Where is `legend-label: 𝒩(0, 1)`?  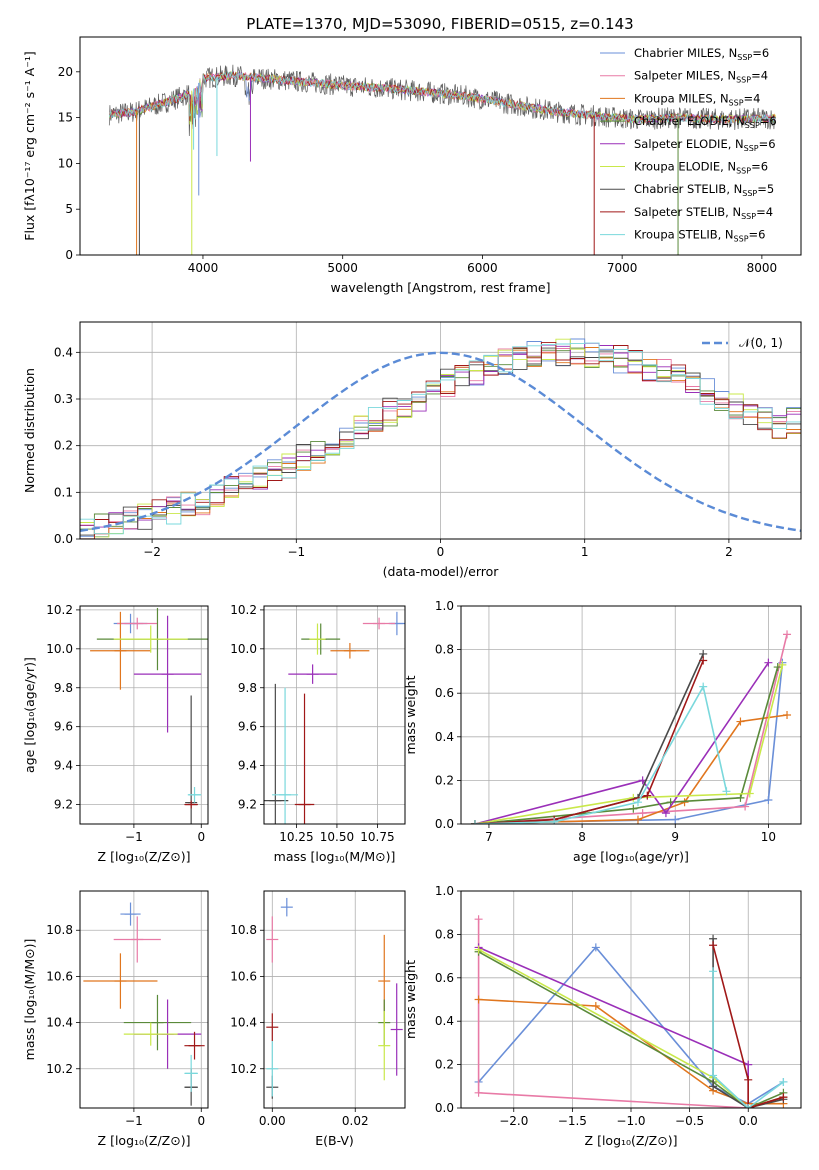
legend-label: 𝒩(0, 1) is located at coordinates (761, 343).